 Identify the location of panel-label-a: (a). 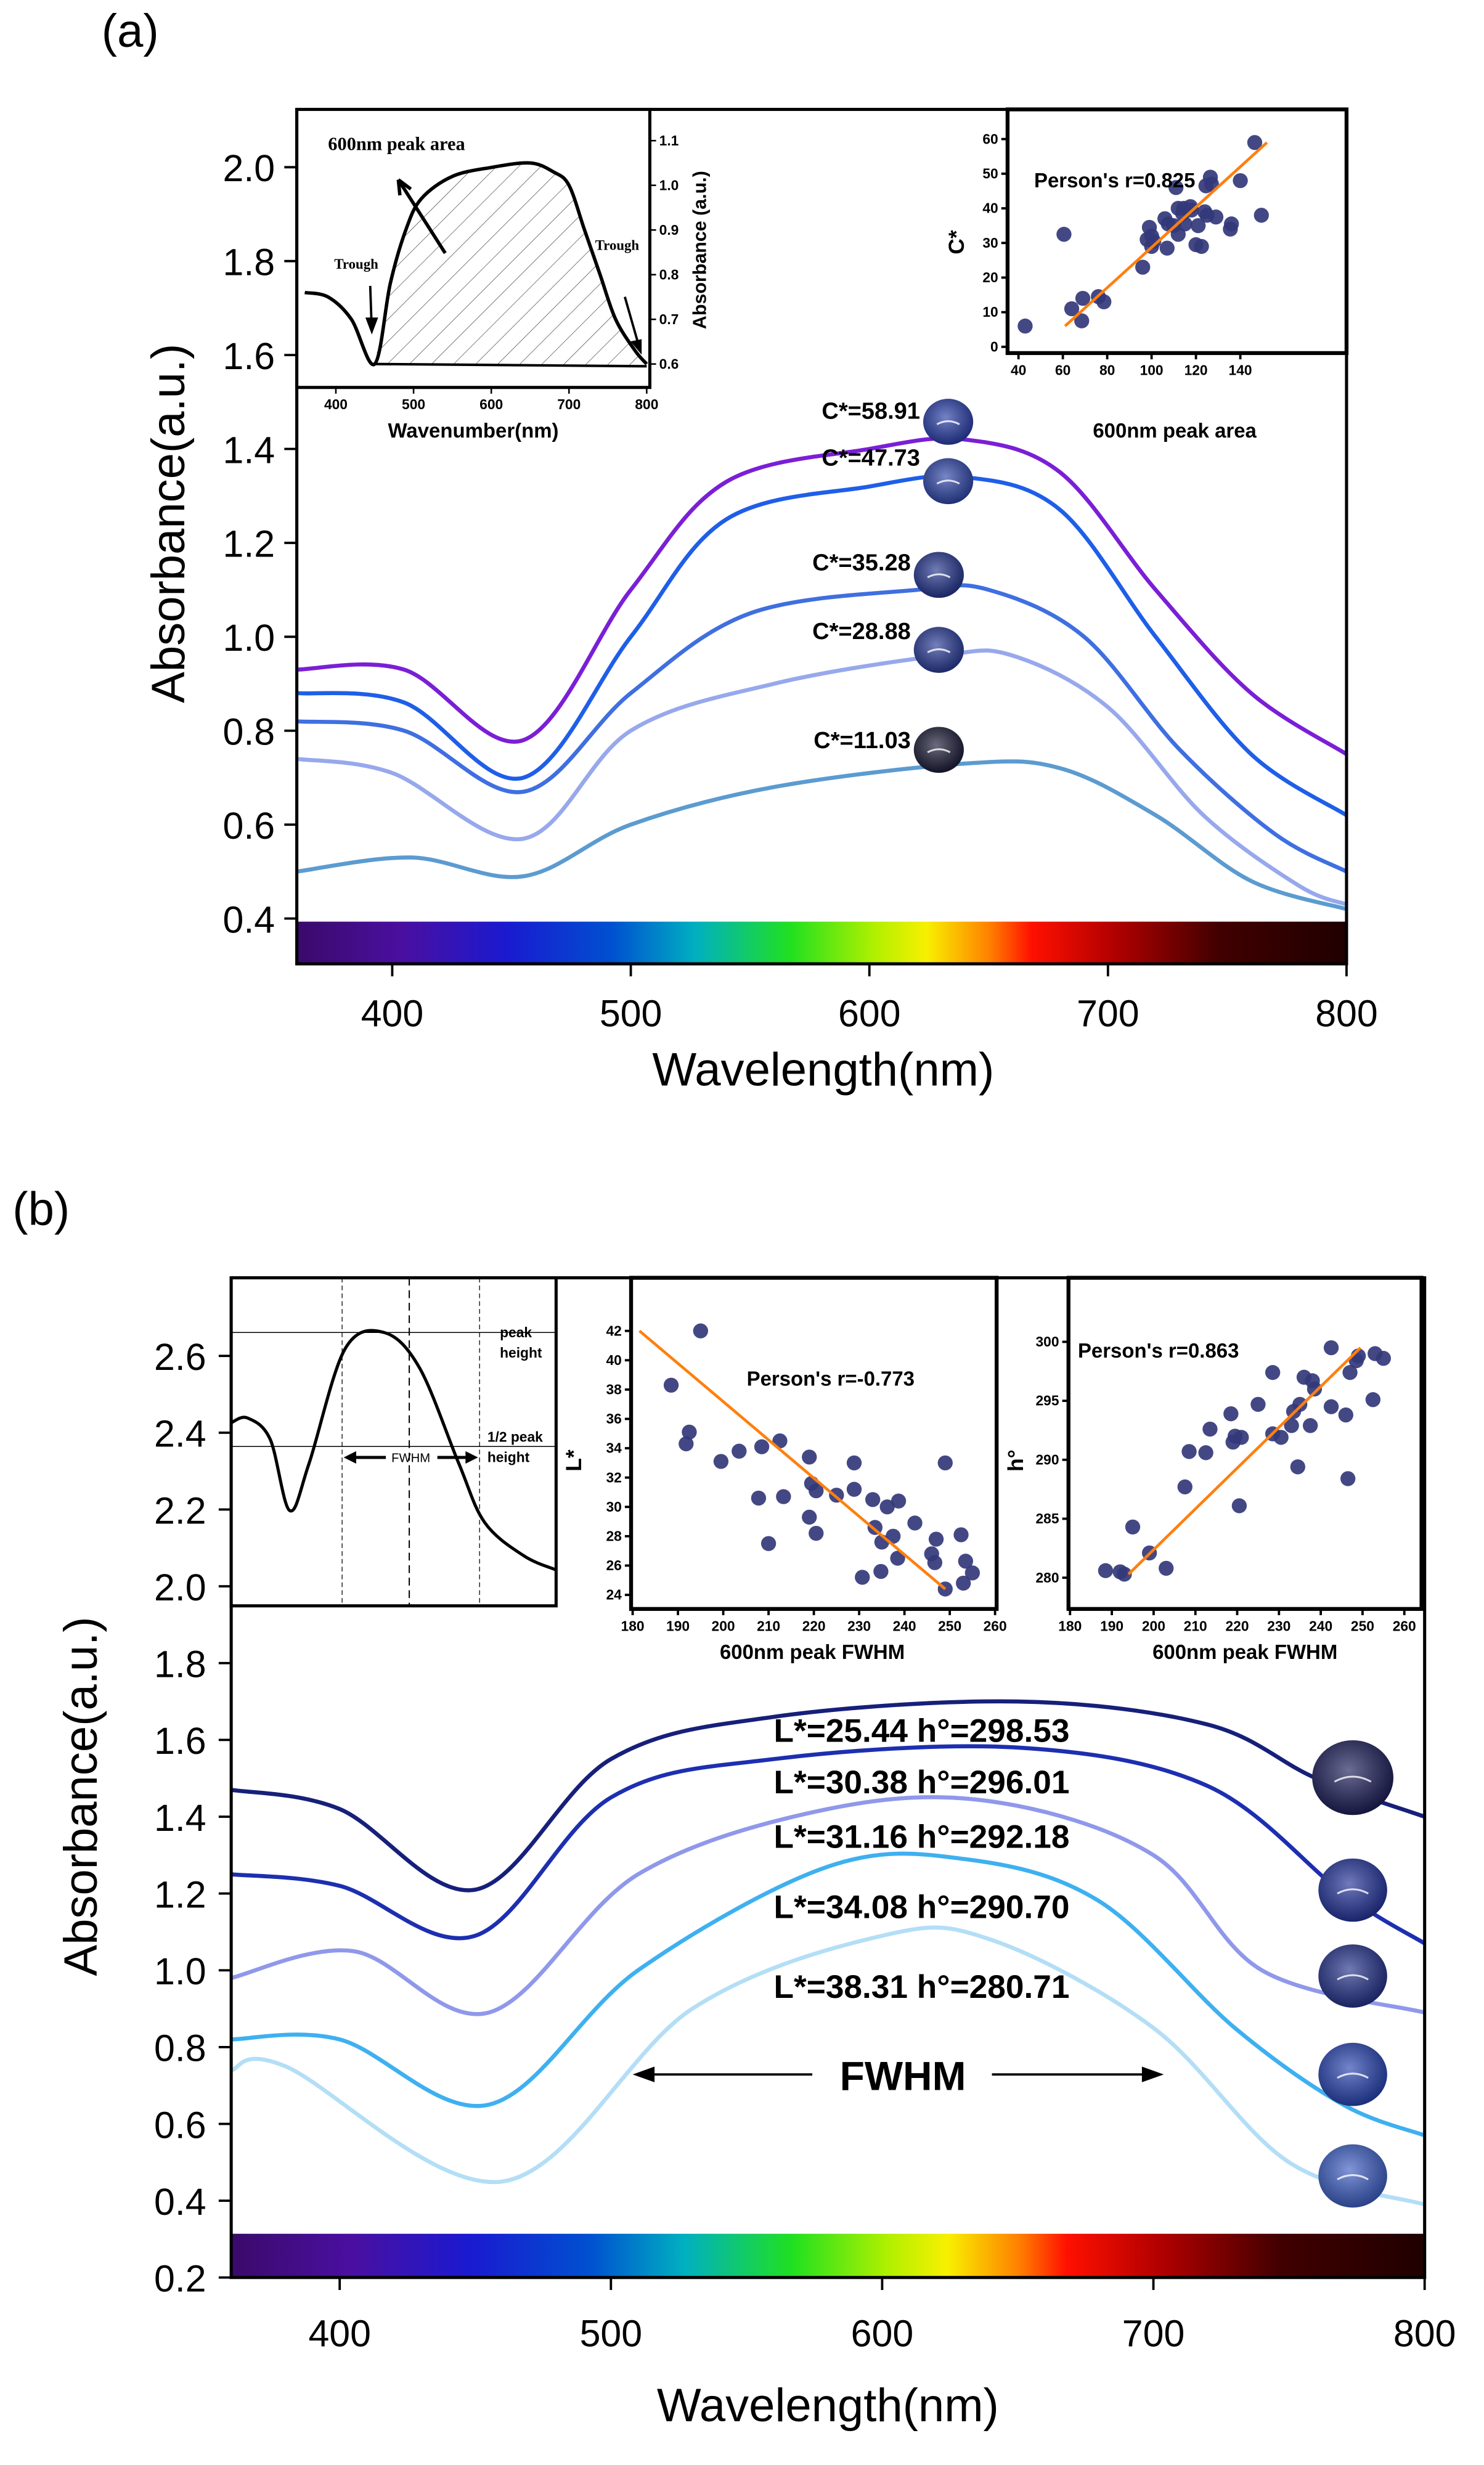
(130, 31).